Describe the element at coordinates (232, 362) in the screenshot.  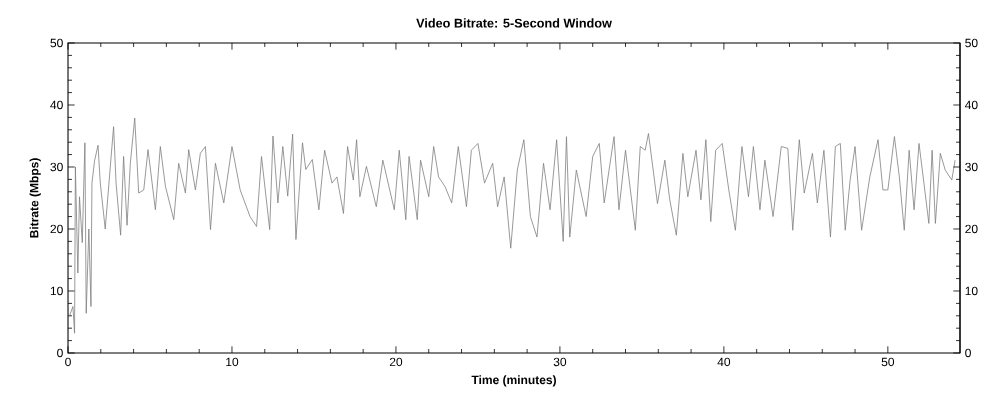
I see `x-tick-label: 10` at that location.